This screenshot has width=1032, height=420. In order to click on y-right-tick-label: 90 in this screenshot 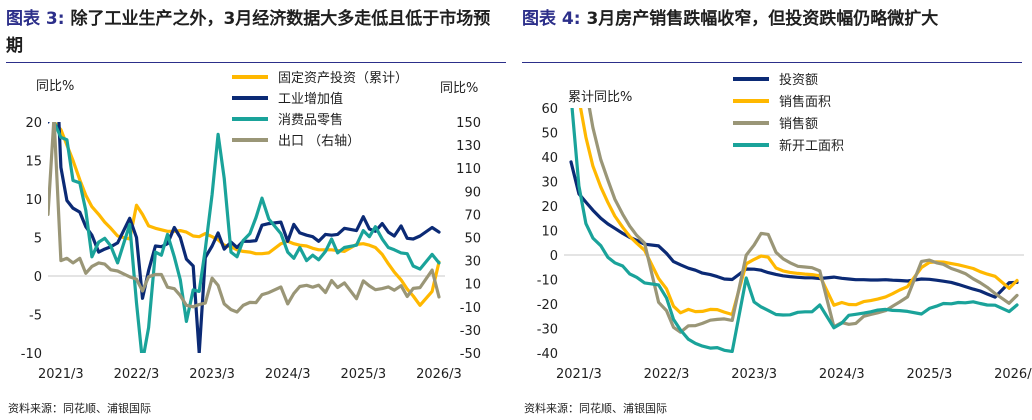, I will do `click(472, 192)`.